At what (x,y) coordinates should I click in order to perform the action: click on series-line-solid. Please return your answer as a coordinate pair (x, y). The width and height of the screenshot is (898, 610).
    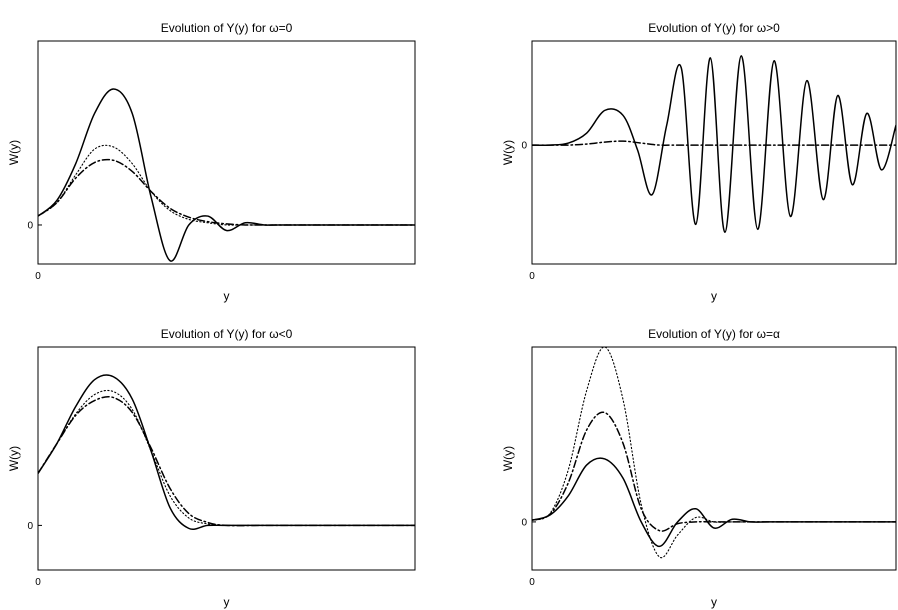
    Looking at the image, I should click on (714, 144).